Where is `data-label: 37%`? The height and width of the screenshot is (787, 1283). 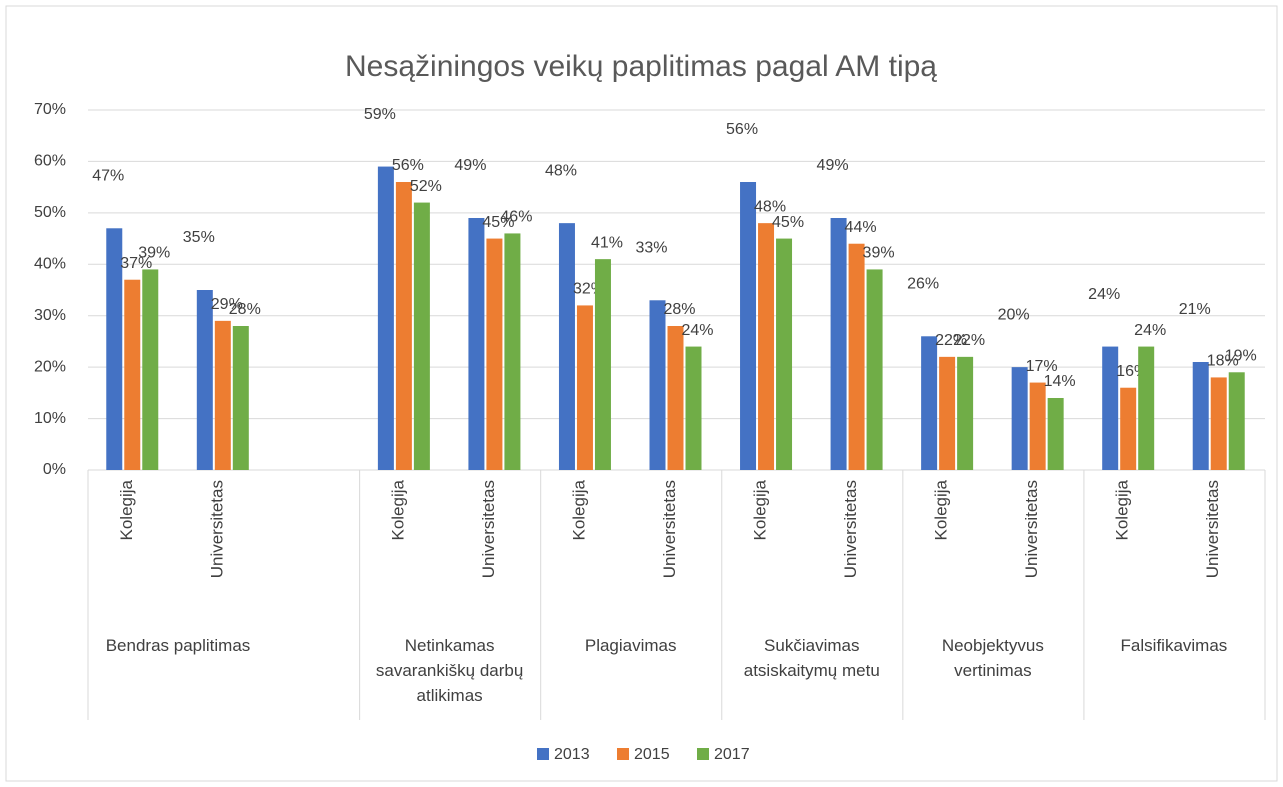 data-label: 37% is located at coordinates (136, 263).